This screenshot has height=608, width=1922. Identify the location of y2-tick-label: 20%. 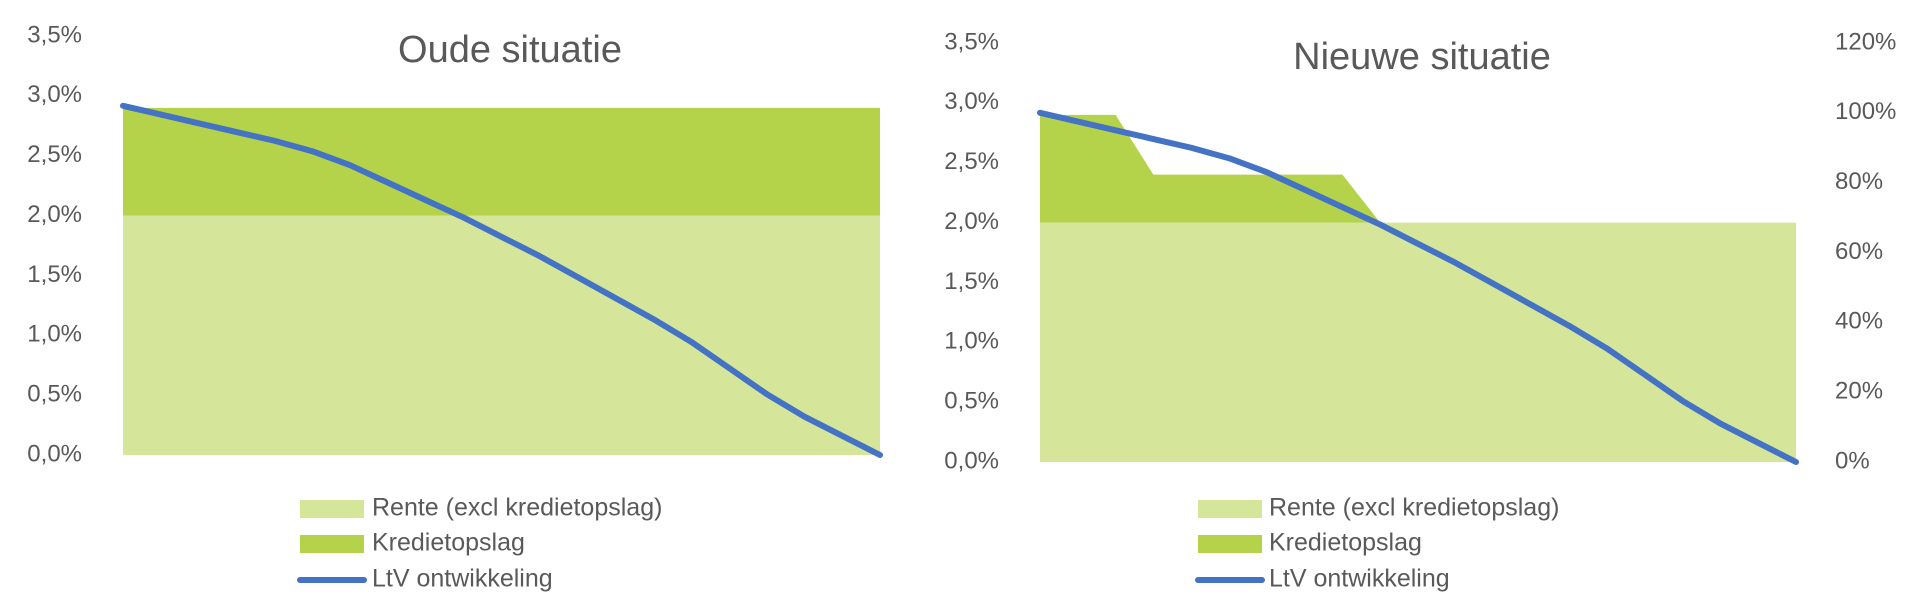
(1859, 391).